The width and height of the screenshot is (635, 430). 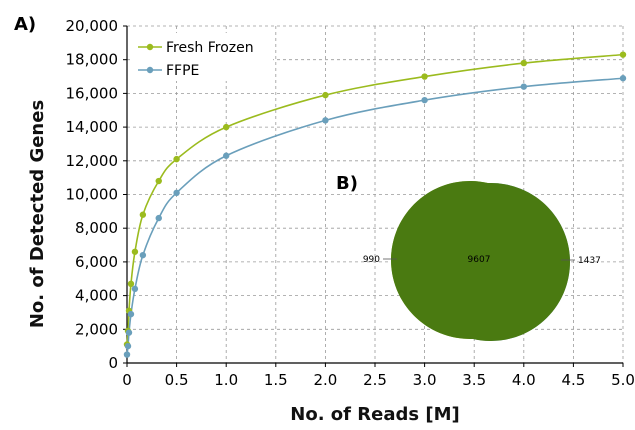 What do you see at coordinates (92, 161) in the screenshot?
I see `y-tick-label: 12,000` at bounding box center [92, 161].